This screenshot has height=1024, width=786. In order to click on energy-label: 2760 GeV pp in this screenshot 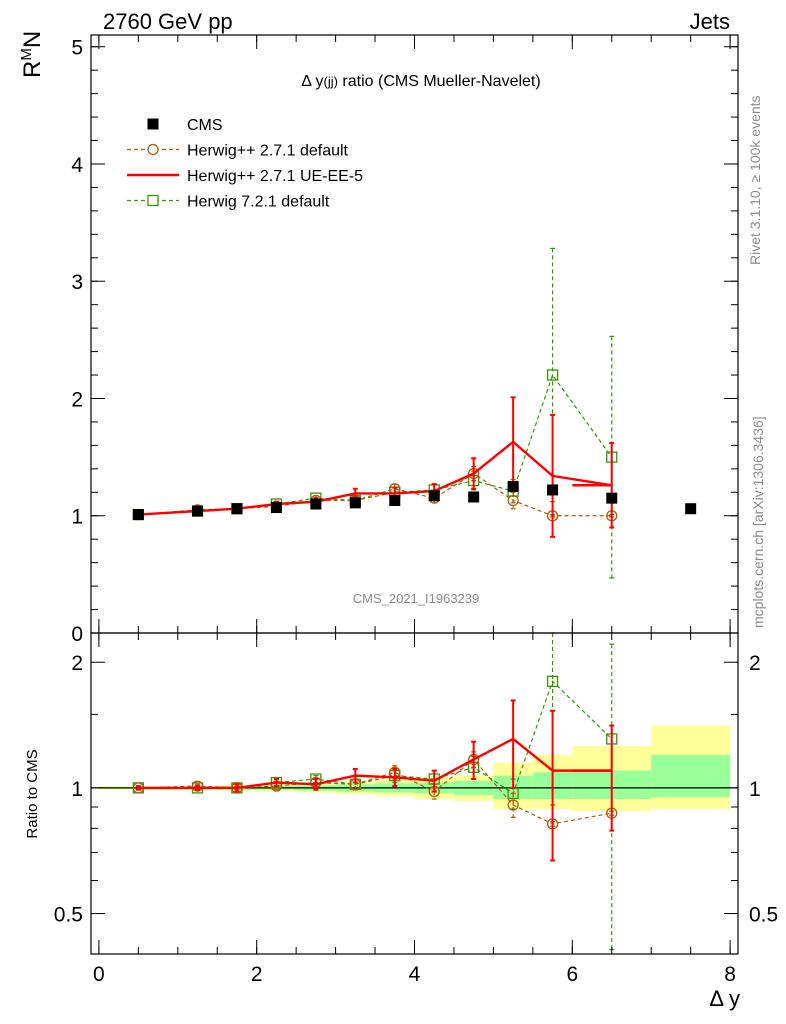, I will do `click(168, 21)`.